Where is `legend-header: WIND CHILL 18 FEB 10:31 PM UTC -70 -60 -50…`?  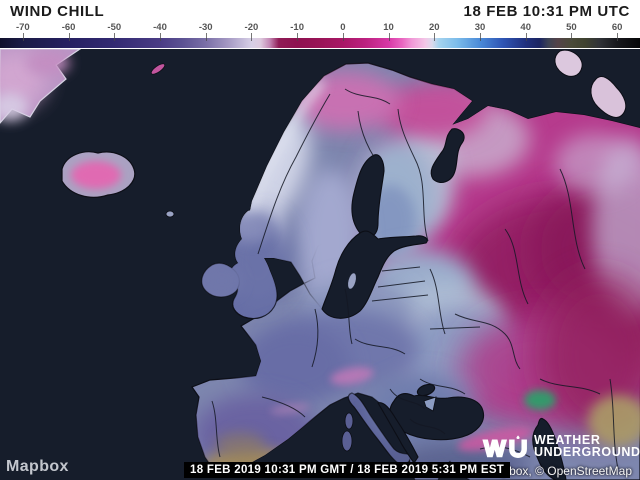
legend-header: WIND CHILL 18 FEB 10:31 PM UTC -70 -60 -50… is located at coordinates (320, 24).